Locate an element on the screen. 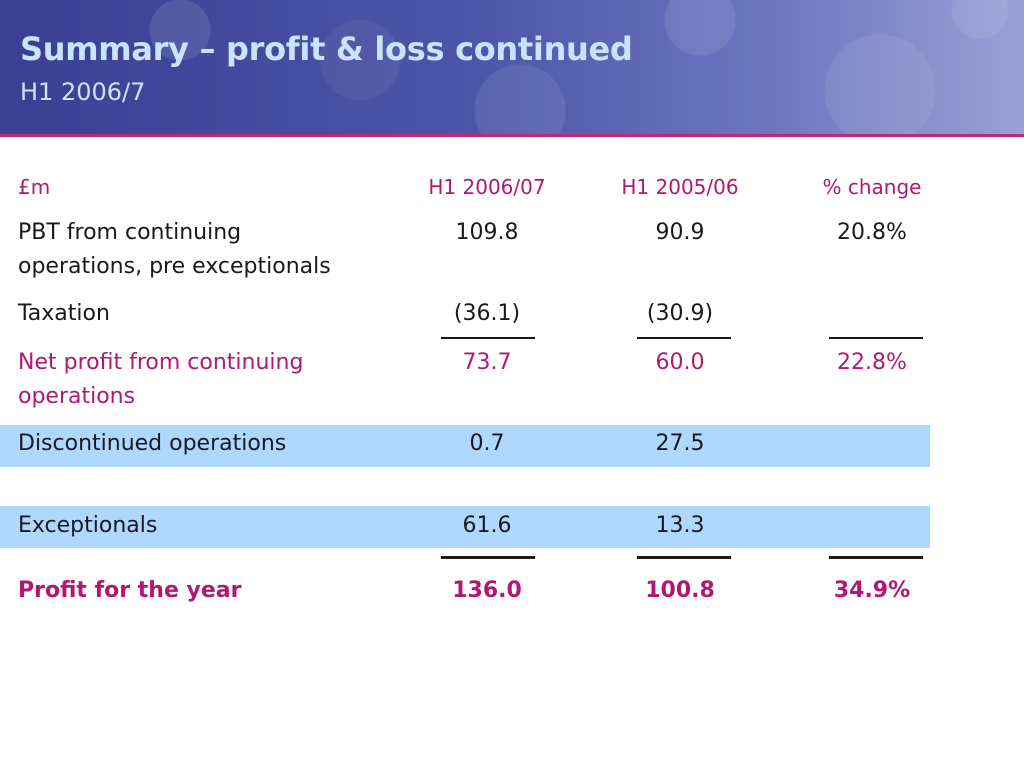  cell-exceptionals-h1-2005-06: 13.3 is located at coordinates (680, 525).